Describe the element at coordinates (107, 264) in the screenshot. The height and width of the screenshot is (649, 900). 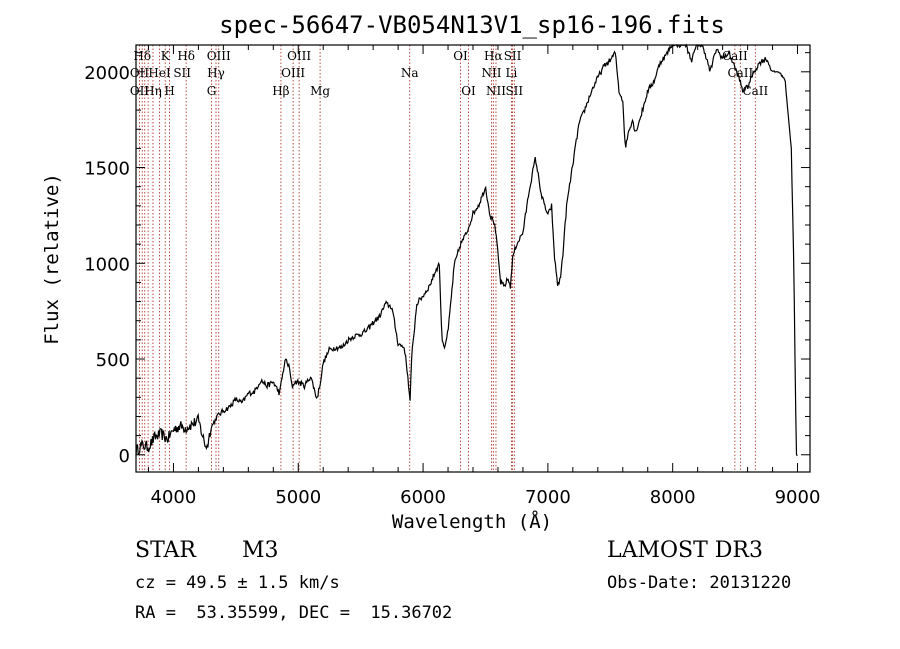
I see `y-tick-label: 1000` at that location.